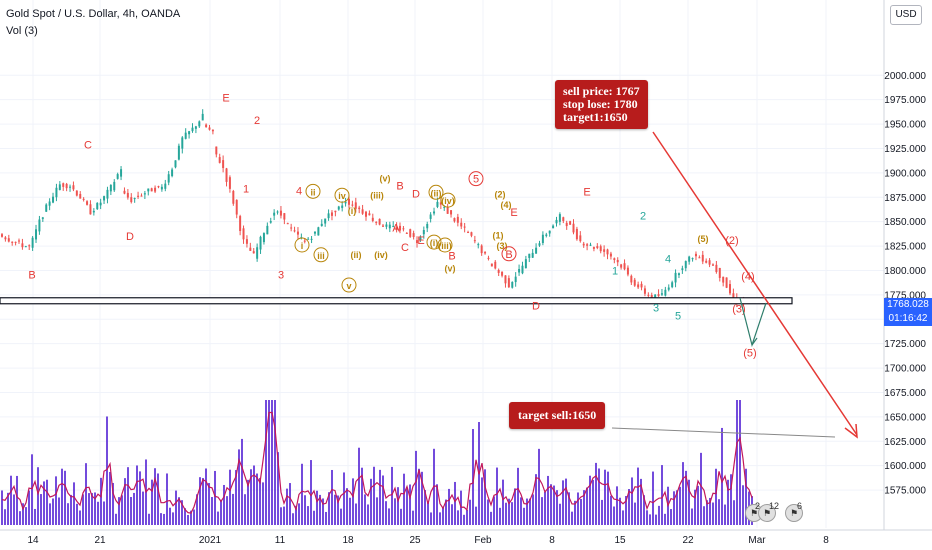  What do you see at coordinates (905, 466) in the screenshot?
I see `price-tick-label: 1600.000` at bounding box center [905, 466].